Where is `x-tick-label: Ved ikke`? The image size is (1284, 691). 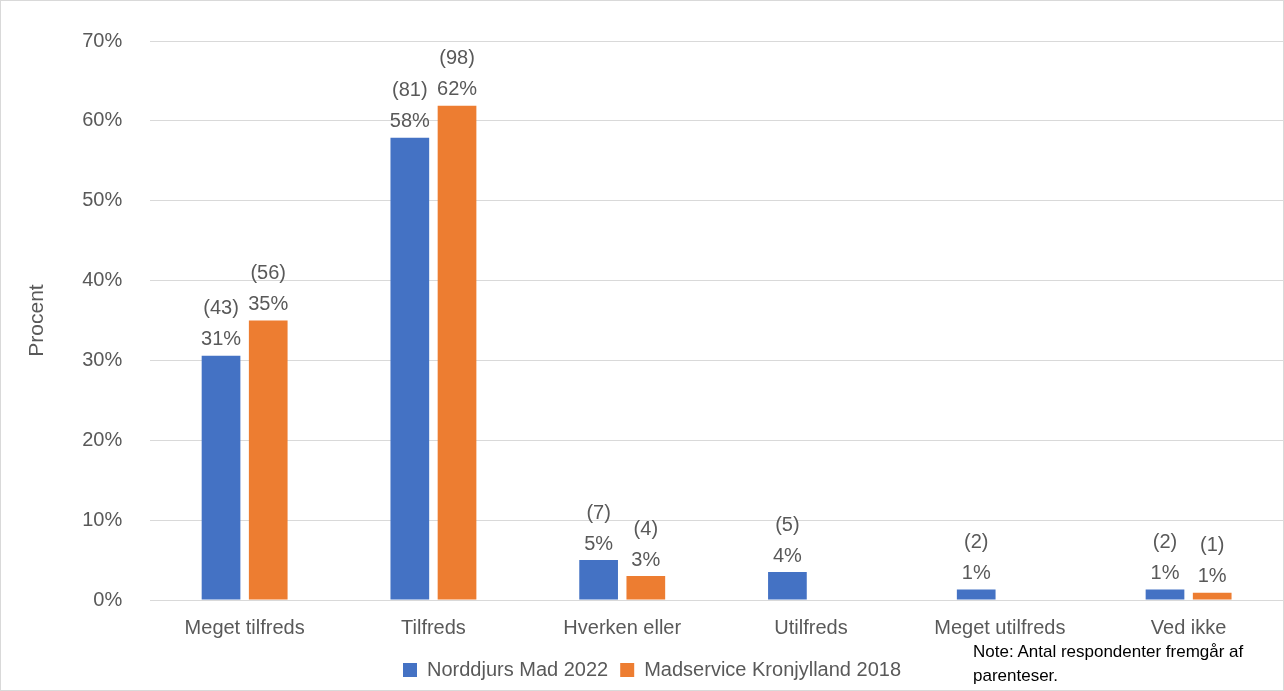 x-tick-label: Ved ikke is located at coordinates (1188, 626).